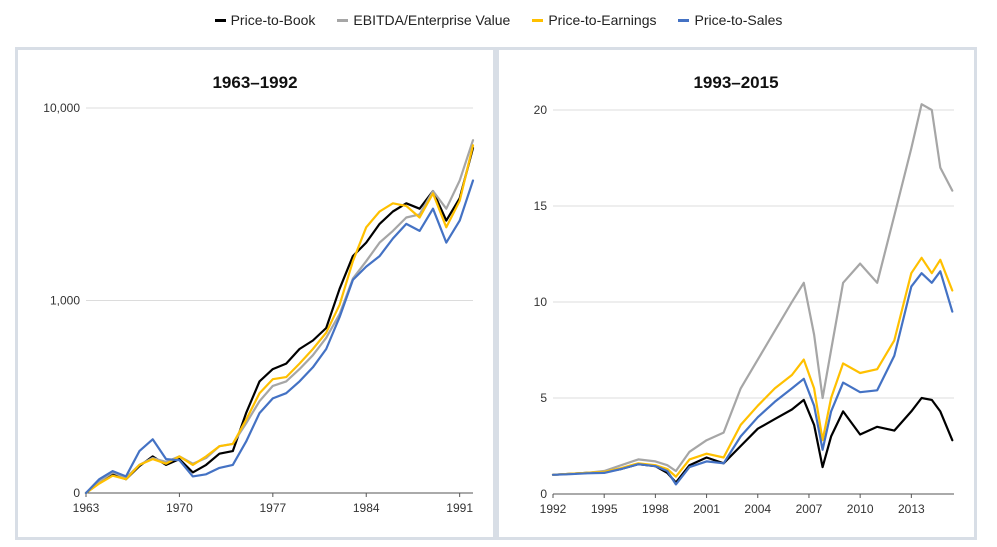  What do you see at coordinates (738, 20) in the screenshot?
I see `legend-label: Price-to-Sales` at bounding box center [738, 20].